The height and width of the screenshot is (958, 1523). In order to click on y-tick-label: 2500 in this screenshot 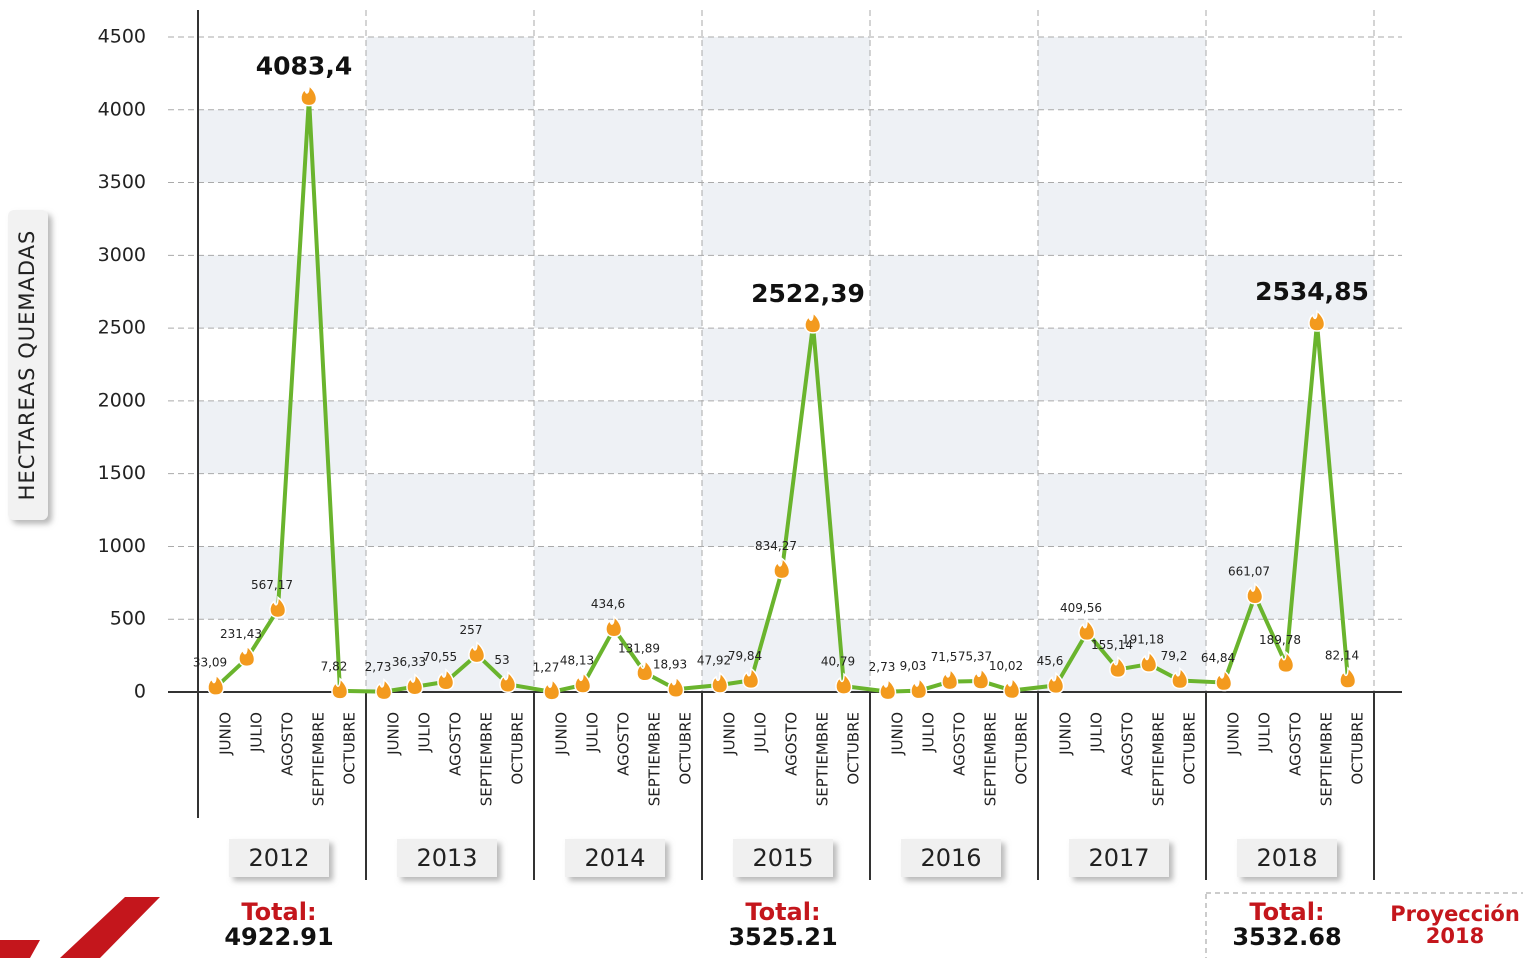, I will do `click(122, 328)`.